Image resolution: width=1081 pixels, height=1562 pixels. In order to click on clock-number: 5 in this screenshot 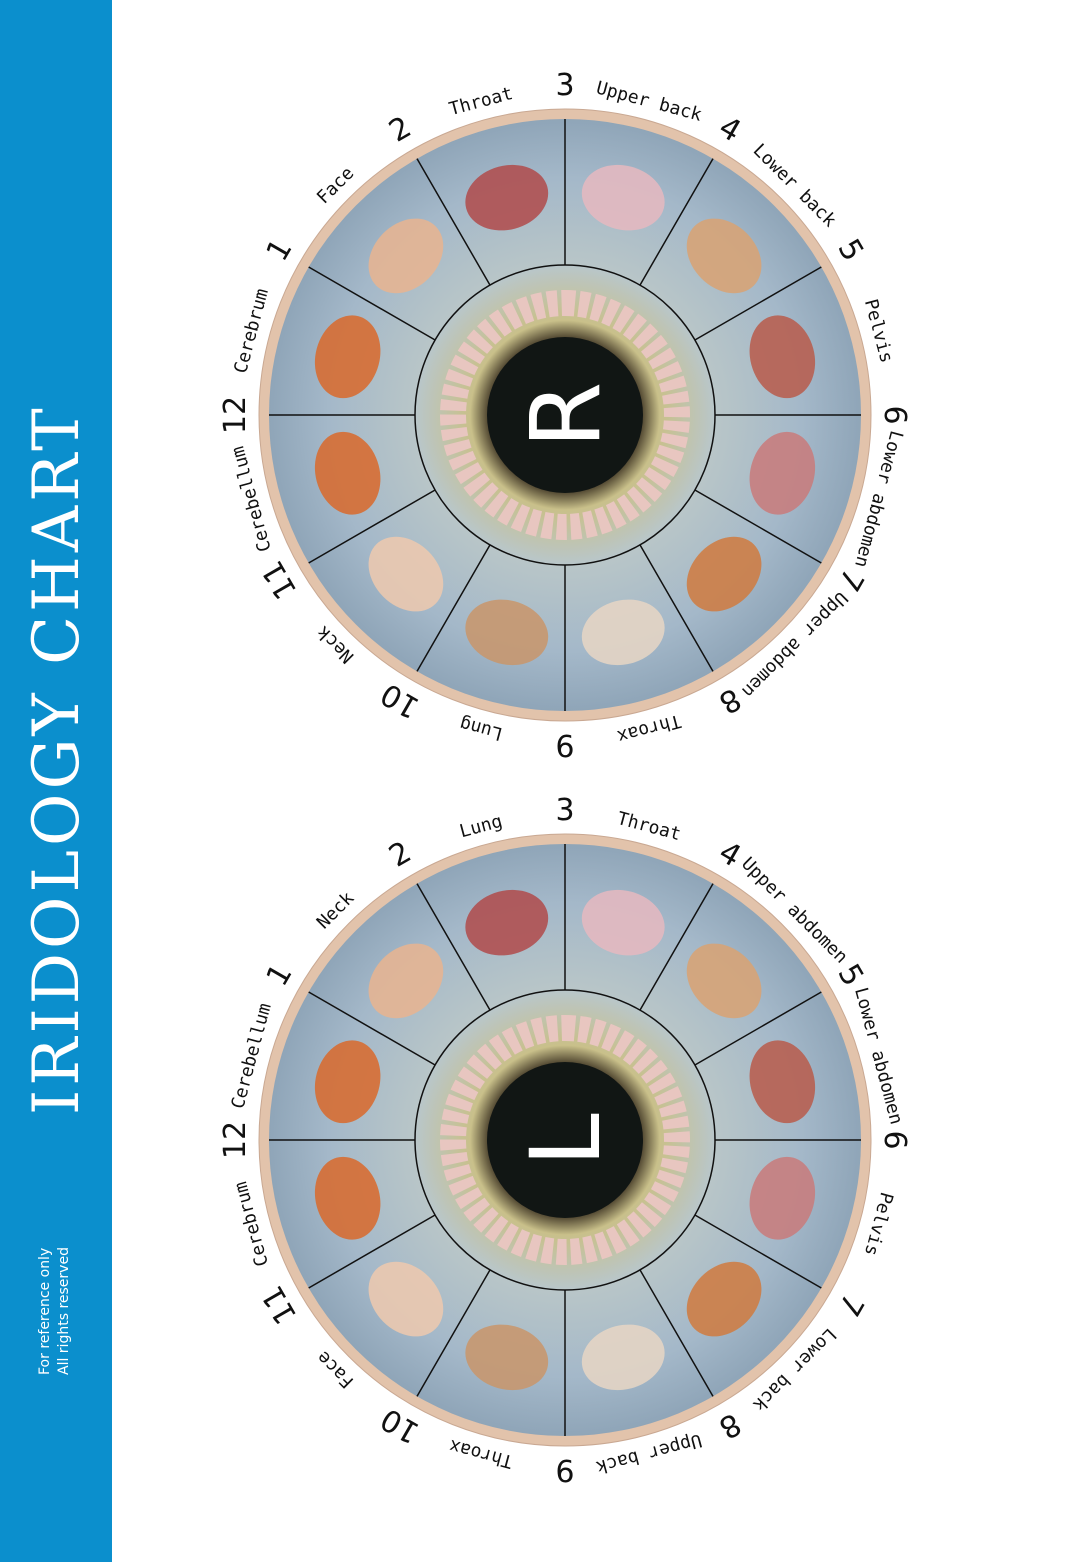, I will do `click(850, 250)`.